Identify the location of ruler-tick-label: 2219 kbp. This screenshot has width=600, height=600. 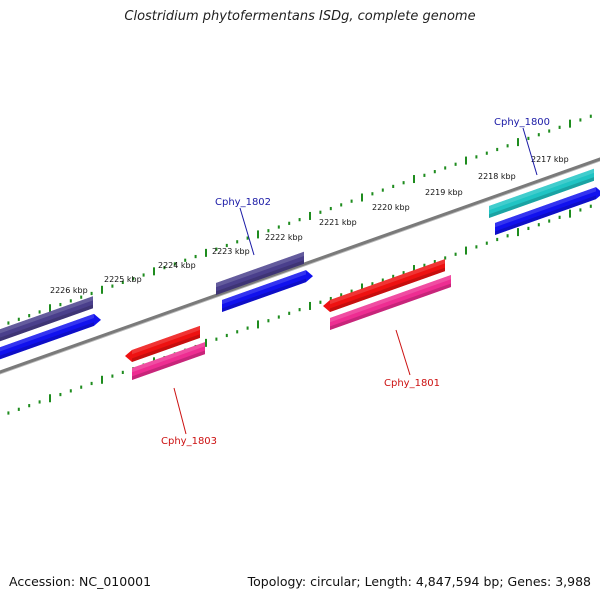
(444, 192).